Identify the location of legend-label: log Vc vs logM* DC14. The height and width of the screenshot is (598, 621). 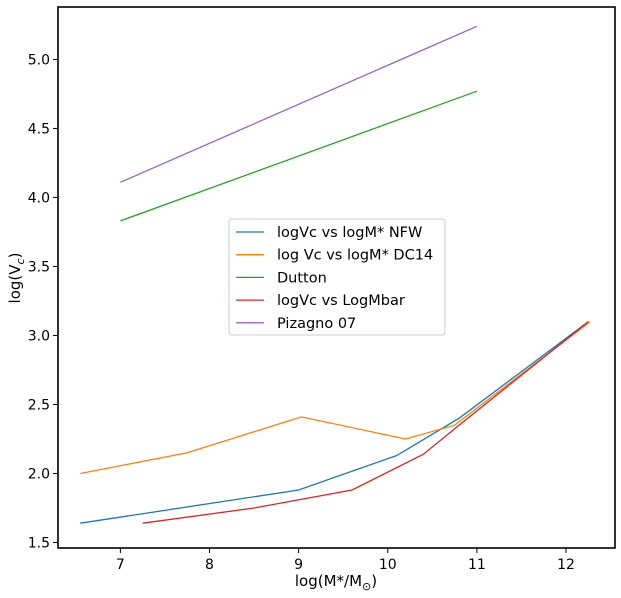
(355, 256).